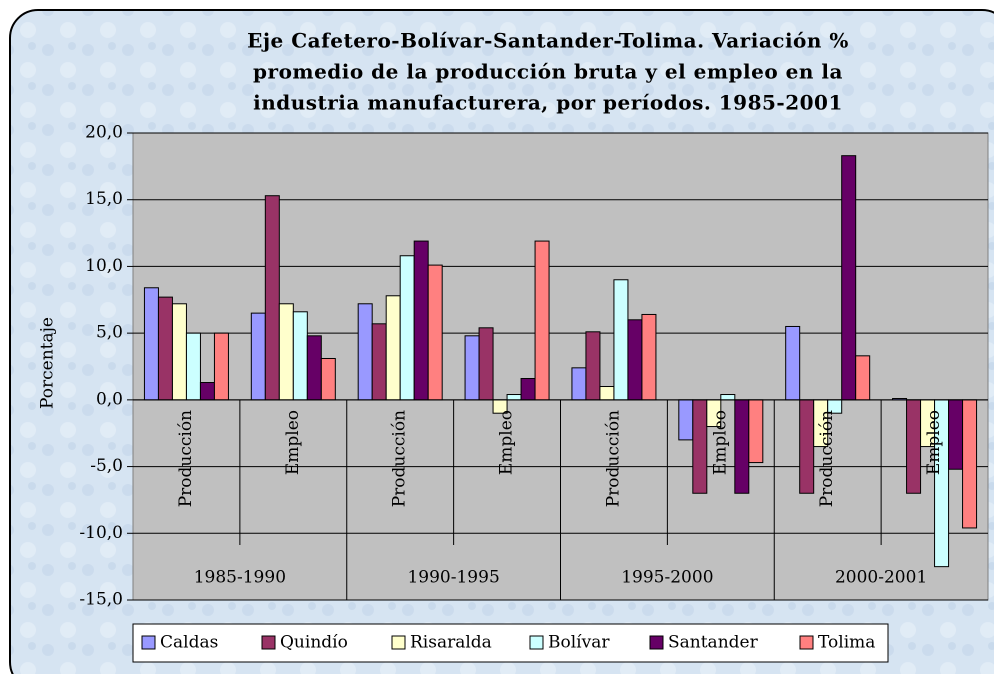  What do you see at coordinates (240, 578) in the screenshot?
I see `group-label: 1985-1990` at bounding box center [240, 578].